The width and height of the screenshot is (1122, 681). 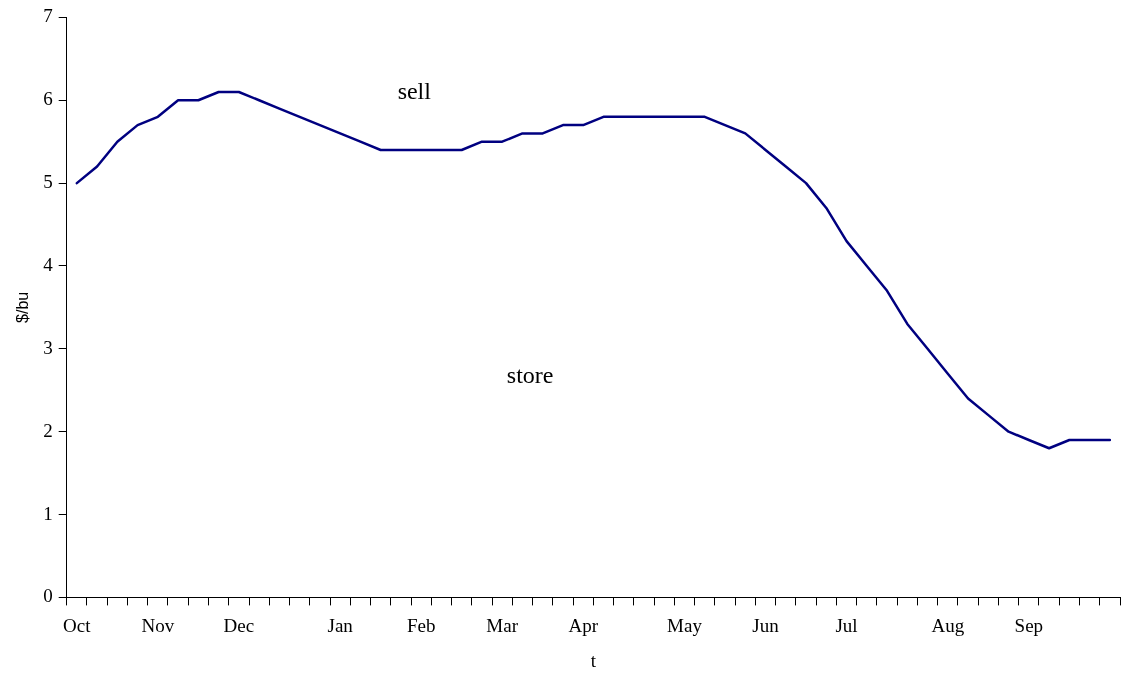 I want to click on y-tick-label: 1, so click(x=48, y=513).